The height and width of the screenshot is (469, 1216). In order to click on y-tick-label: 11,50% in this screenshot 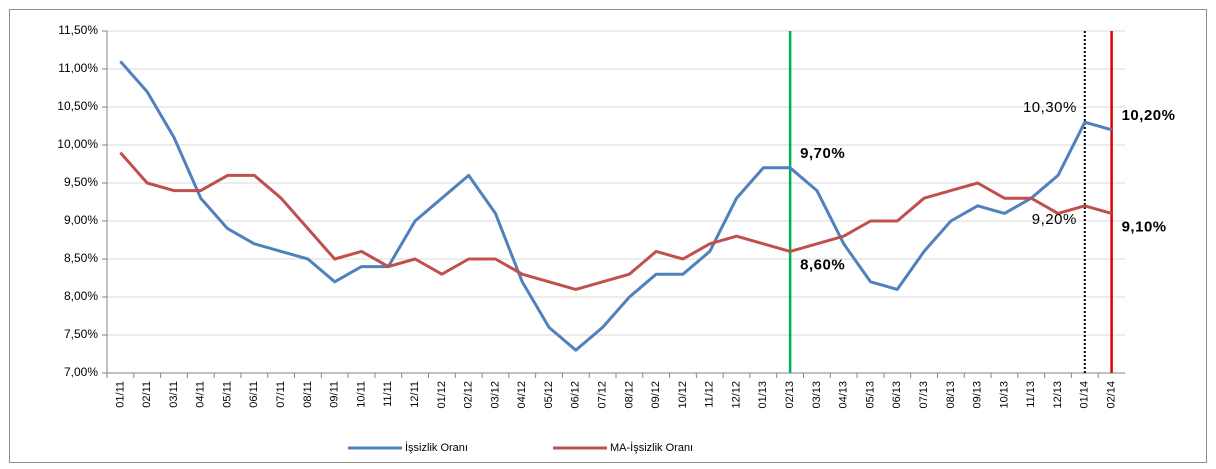, I will do `click(78, 30)`.